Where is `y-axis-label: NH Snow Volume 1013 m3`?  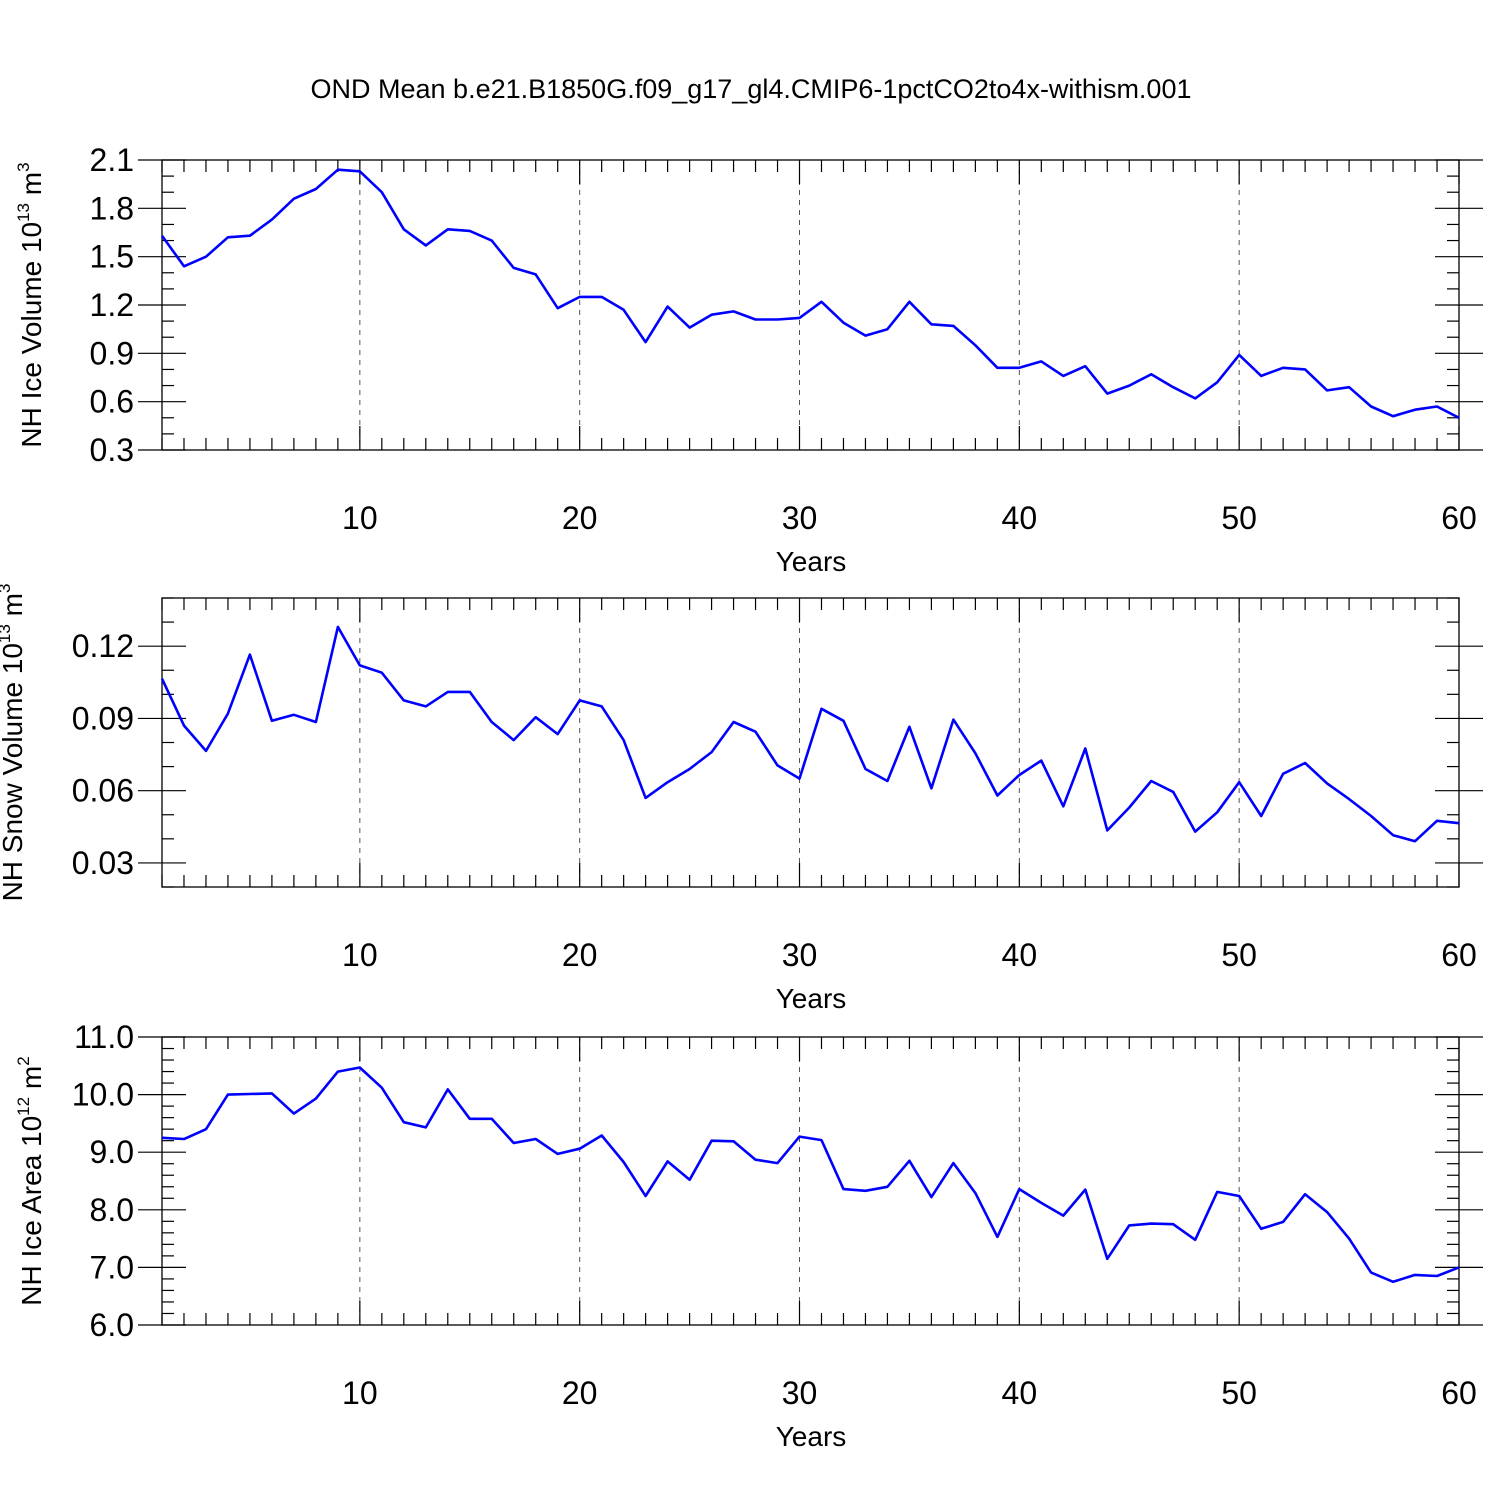
y-axis-label: NH Snow Volume 1013 m3 is located at coordinates (14, 743).